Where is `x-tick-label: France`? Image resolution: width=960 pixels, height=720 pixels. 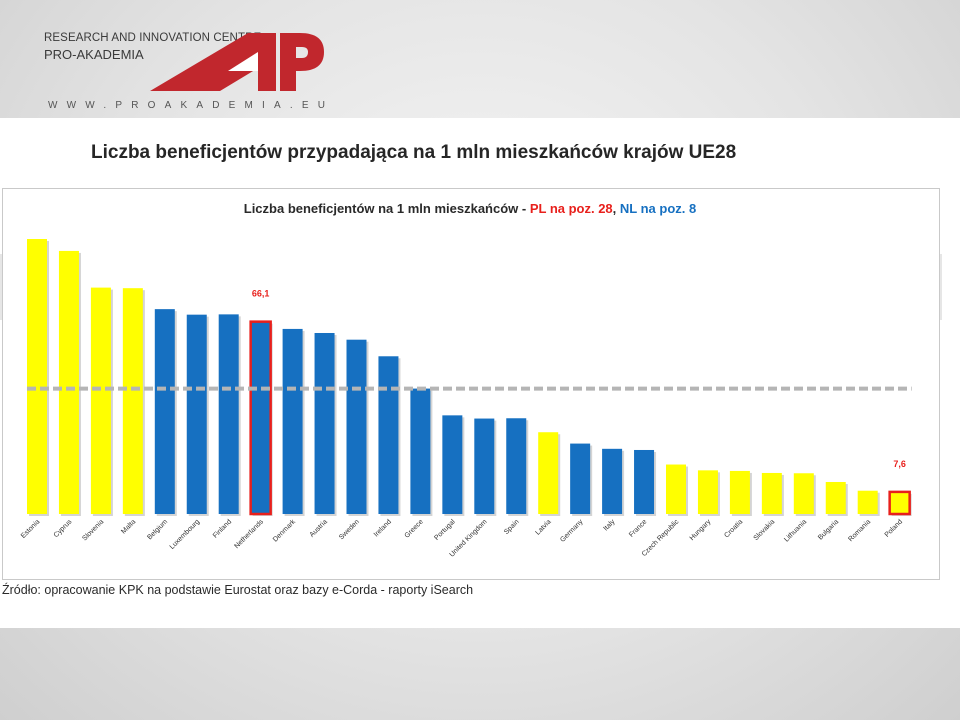 x-tick-label: France is located at coordinates (638, 528).